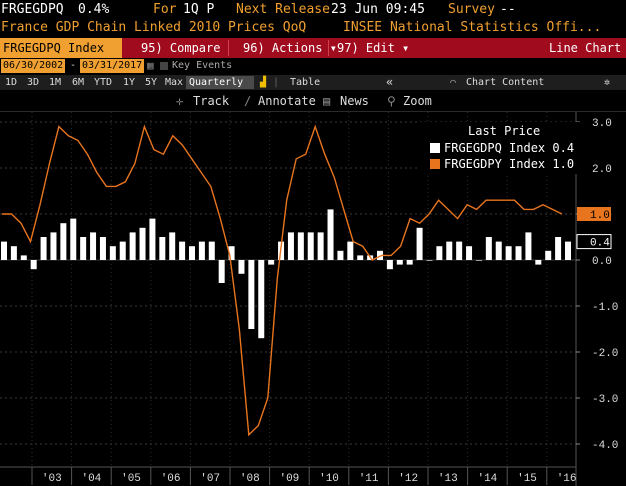 The image size is (626, 486). I want to click on key-events-checkbox, so click(164, 66).